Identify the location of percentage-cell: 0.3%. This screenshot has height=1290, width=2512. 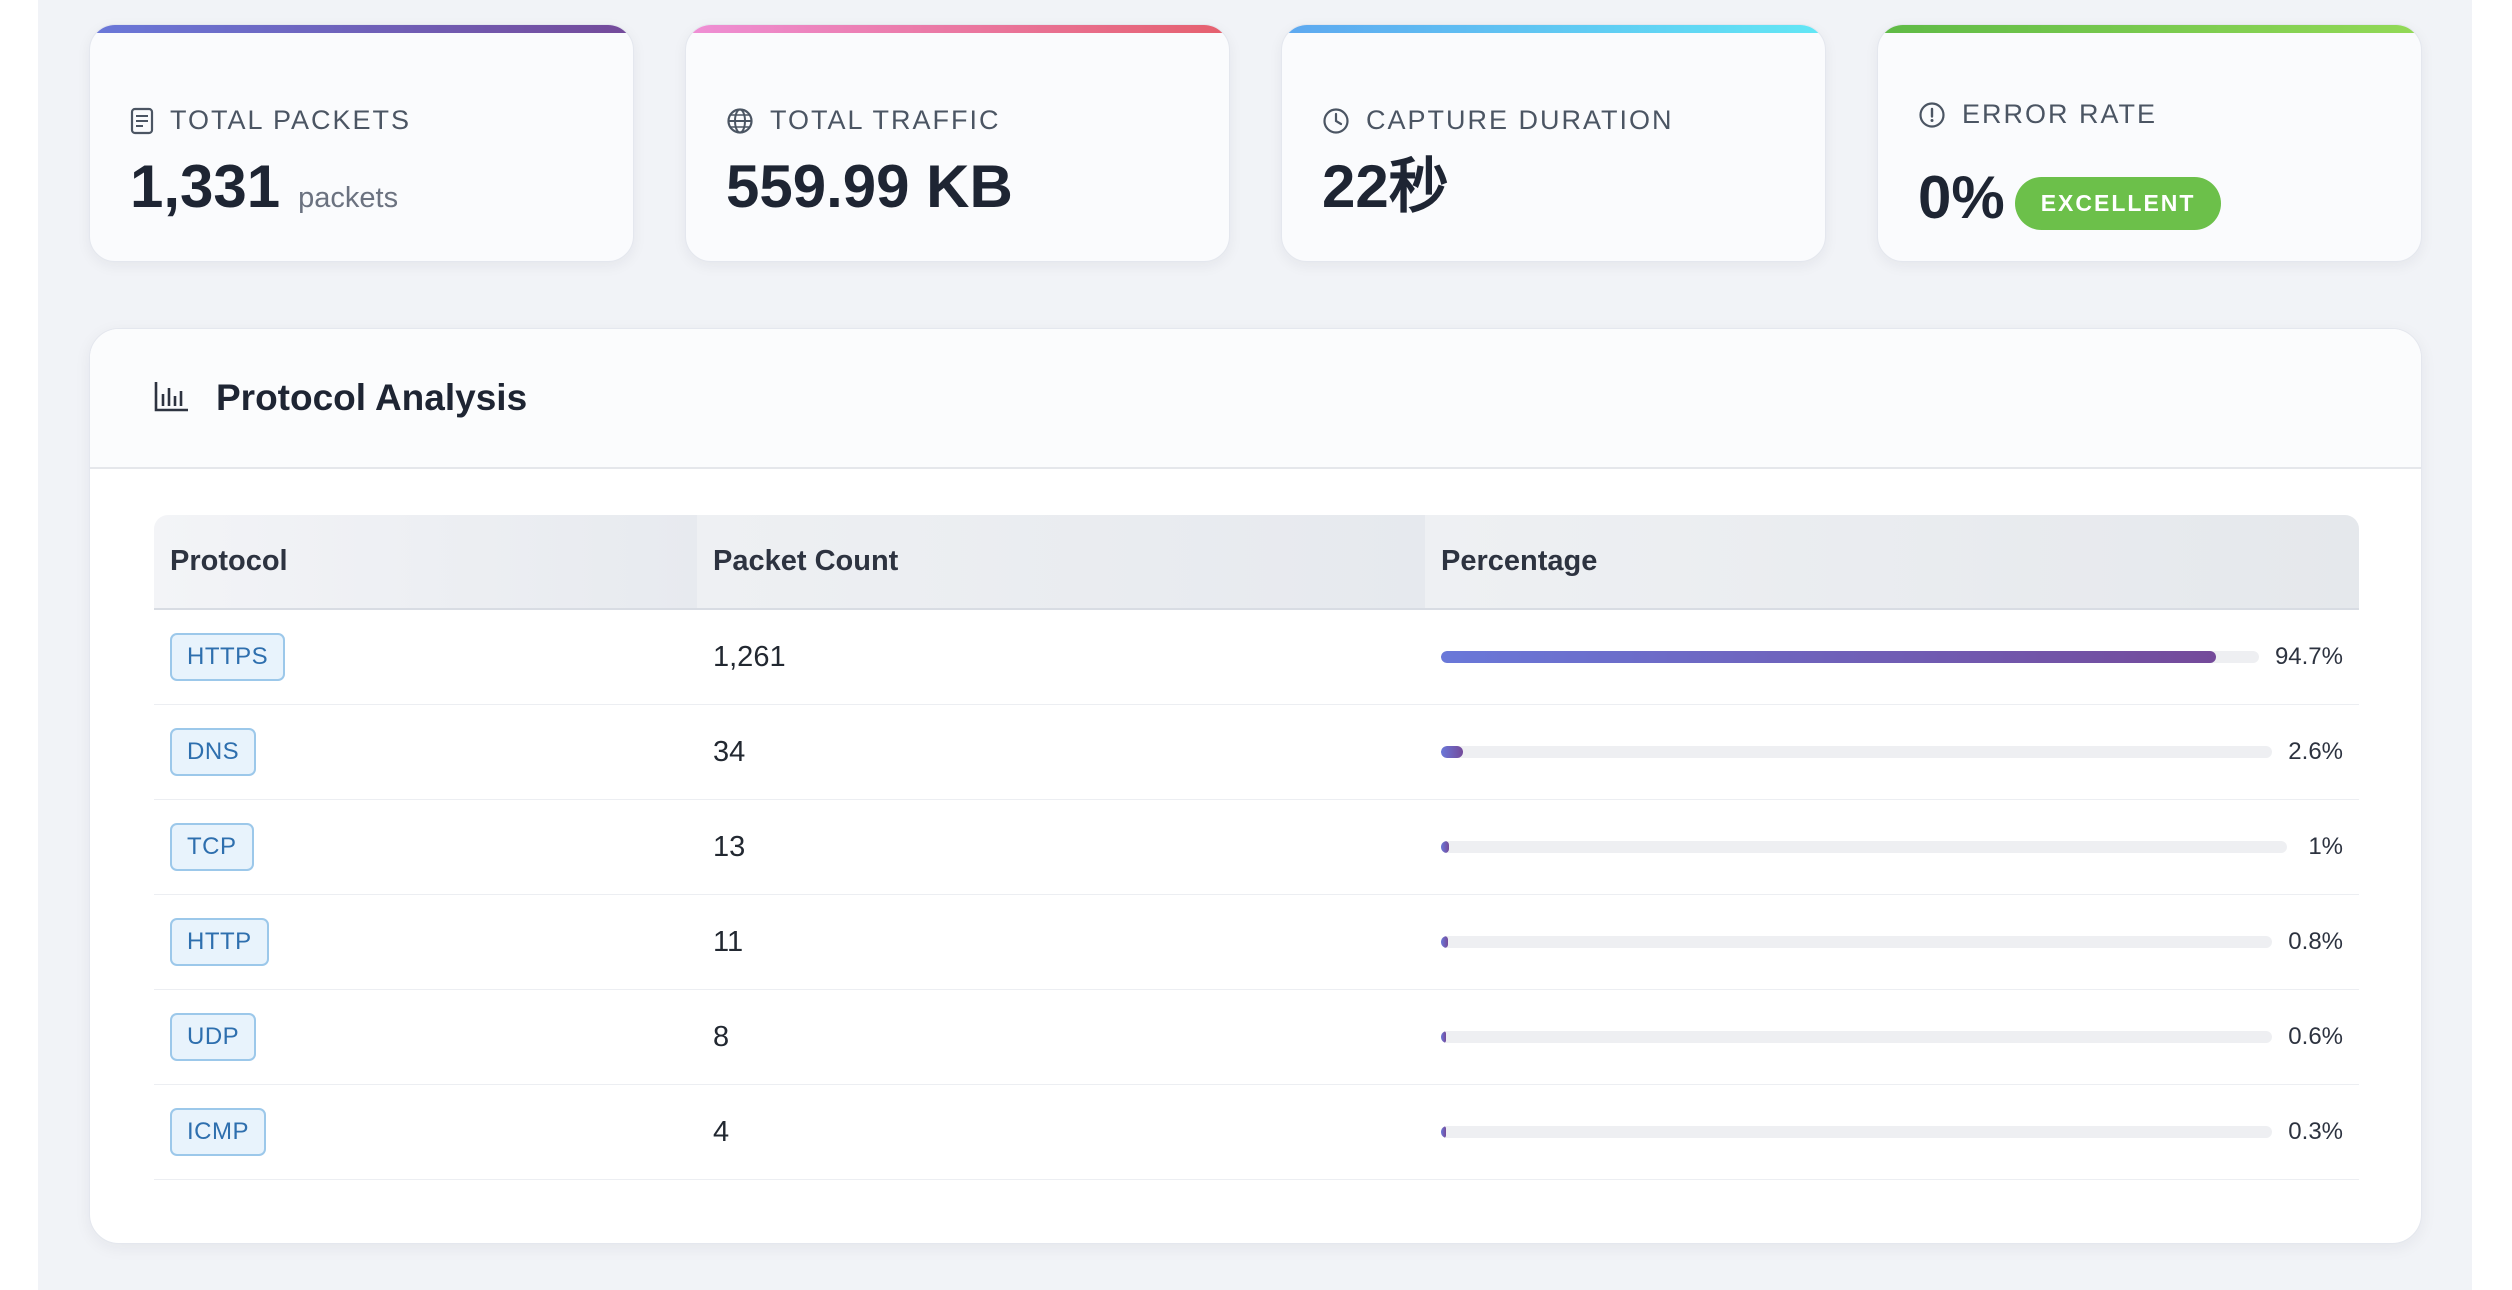
(1892, 1132).